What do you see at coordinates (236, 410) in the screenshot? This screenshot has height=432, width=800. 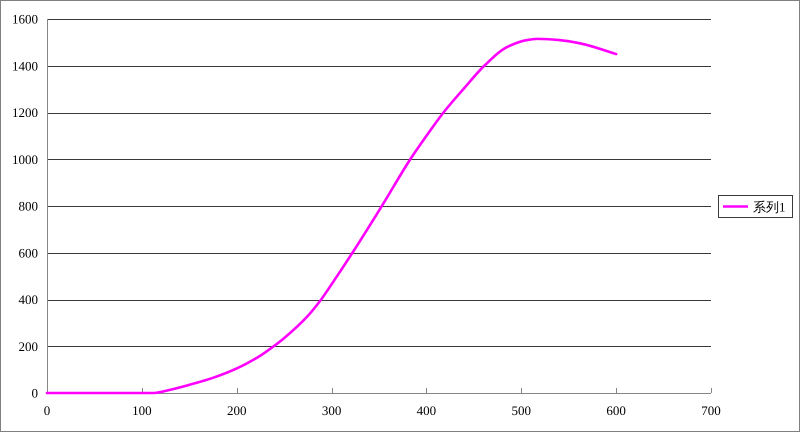 I see `x-tick-label: 200` at bounding box center [236, 410].